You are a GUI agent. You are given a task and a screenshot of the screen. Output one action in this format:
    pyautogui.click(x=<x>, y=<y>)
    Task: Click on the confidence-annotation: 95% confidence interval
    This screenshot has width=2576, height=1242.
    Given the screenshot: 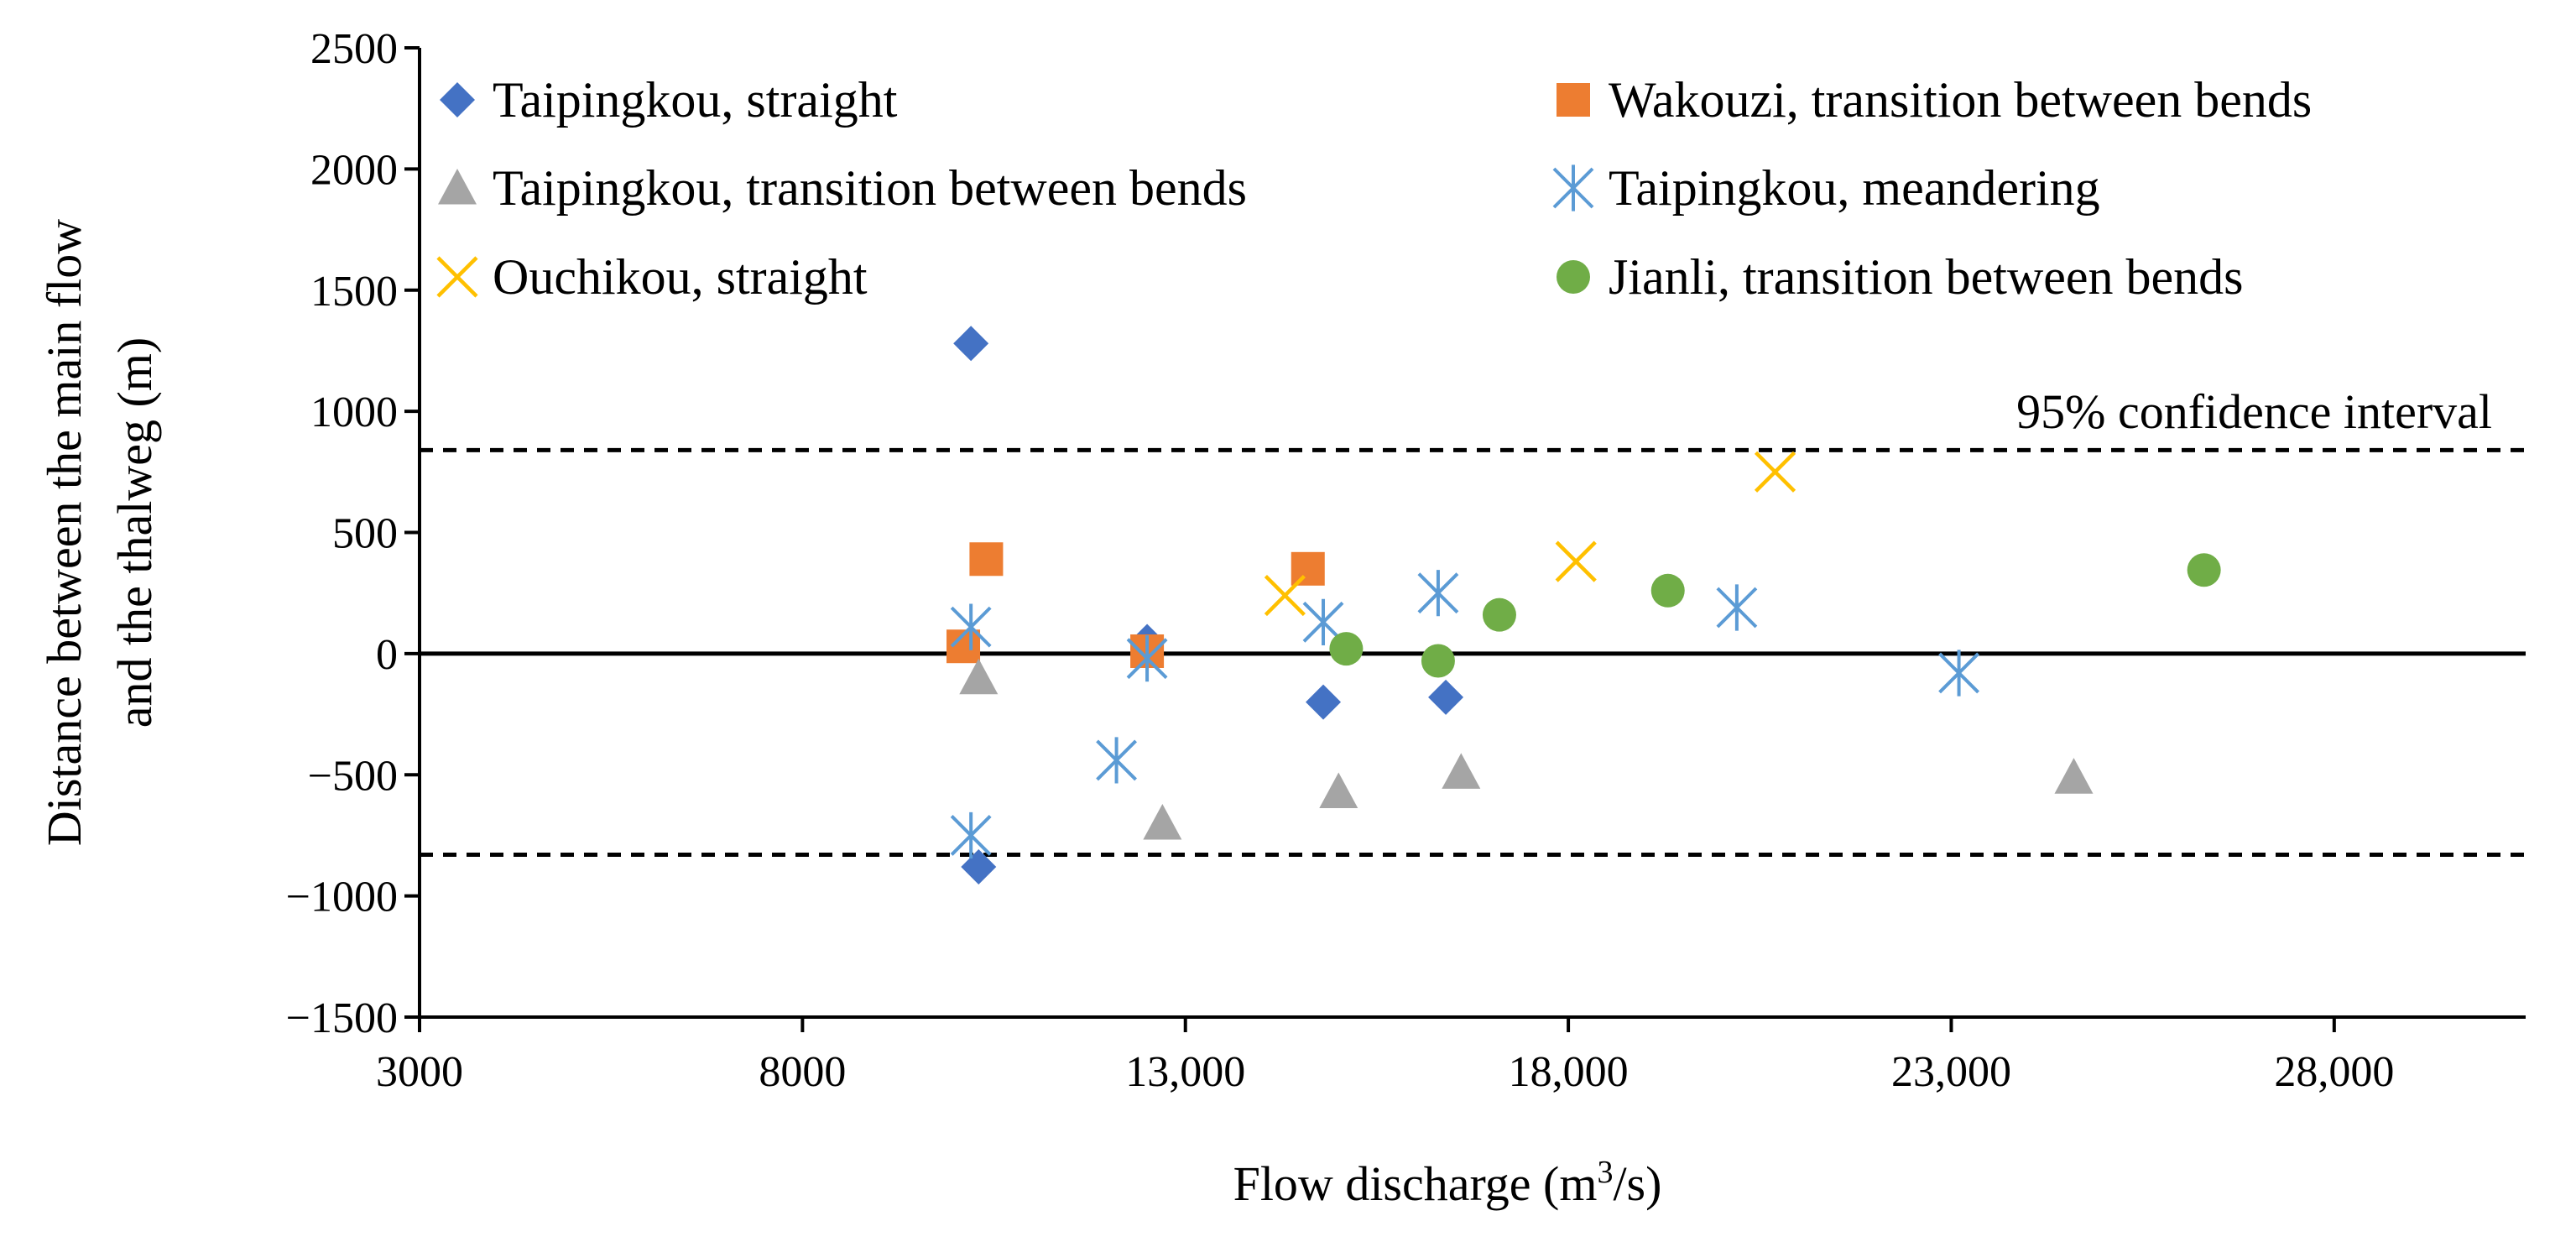 What is the action you would take?
    pyautogui.click(x=2254, y=411)
    